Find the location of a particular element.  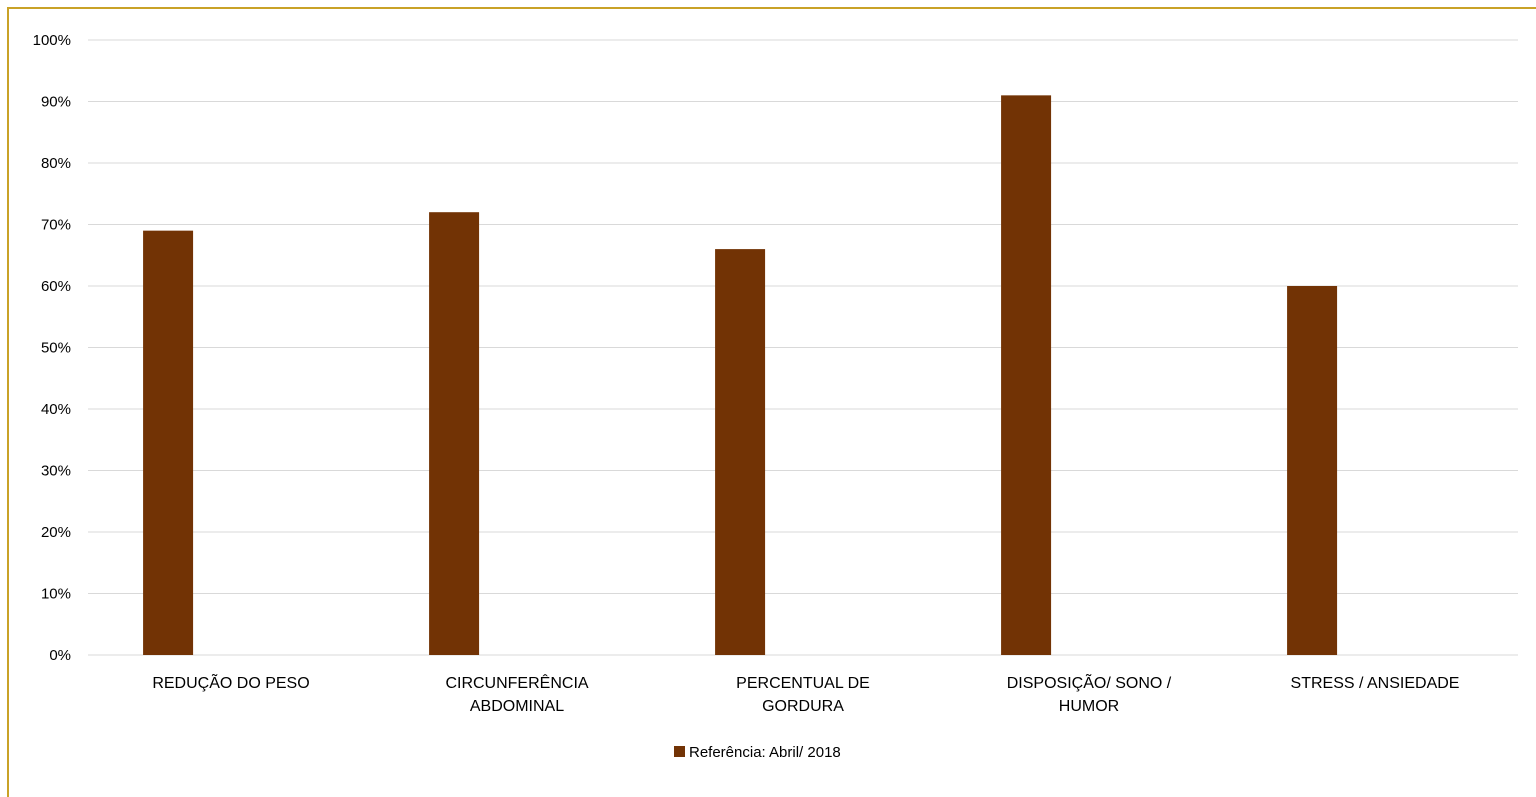

y-tick-label: 30% is located at coordinates (56, 471).